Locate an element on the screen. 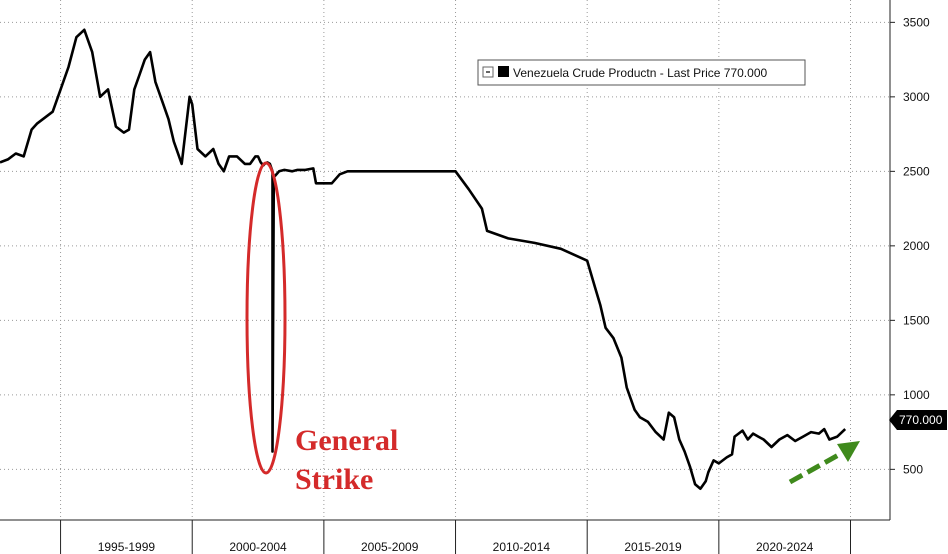 The image size is (948, 554). y-tick-label: 1500 is located at coordinates (916, 320).